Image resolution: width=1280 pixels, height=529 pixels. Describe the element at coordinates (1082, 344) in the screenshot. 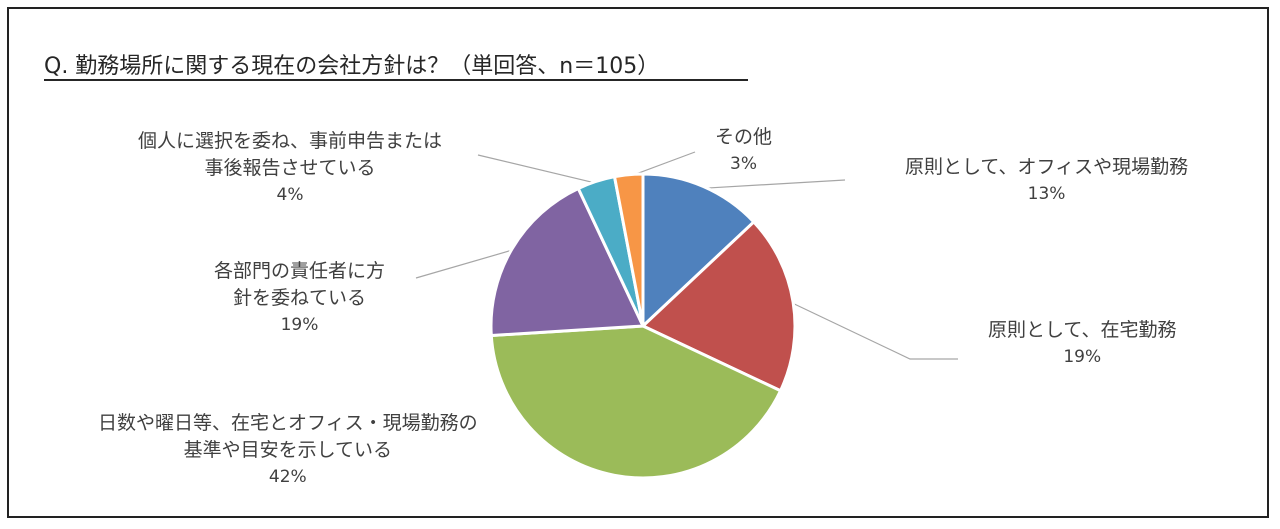

I see `slice-label-2: 原則として、在宅勤務 19%` at that location.